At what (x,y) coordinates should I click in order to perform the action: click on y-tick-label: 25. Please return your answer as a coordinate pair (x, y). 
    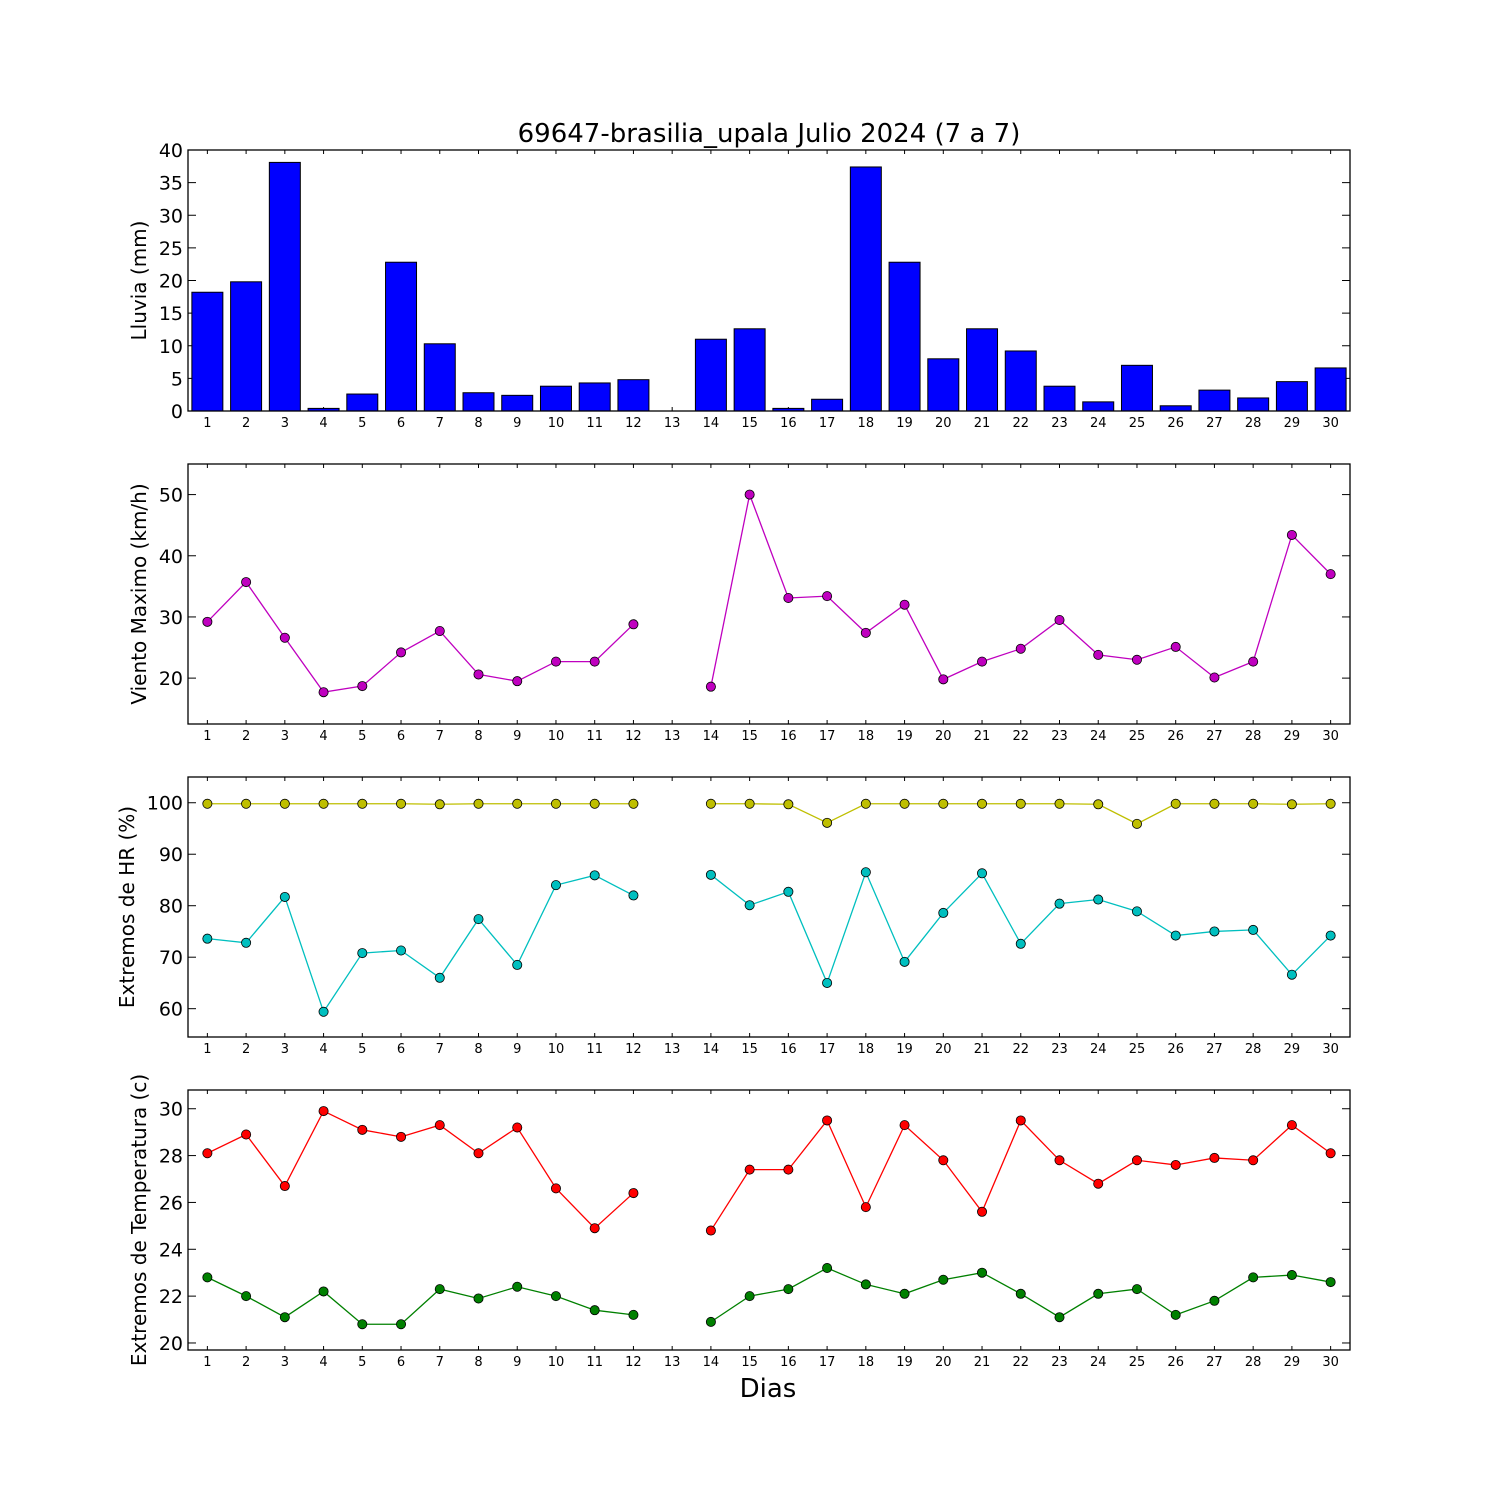
    Looking at the image, I should click on (171, 249).